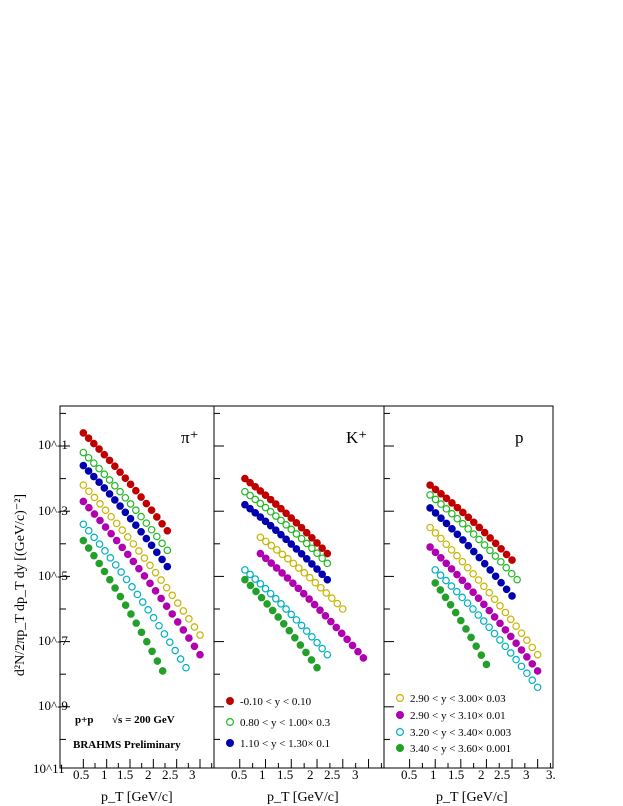 The width and height of the screenshot is (623, 806). I want to click on y-tick-label: 10^-9, so click(53, 705).